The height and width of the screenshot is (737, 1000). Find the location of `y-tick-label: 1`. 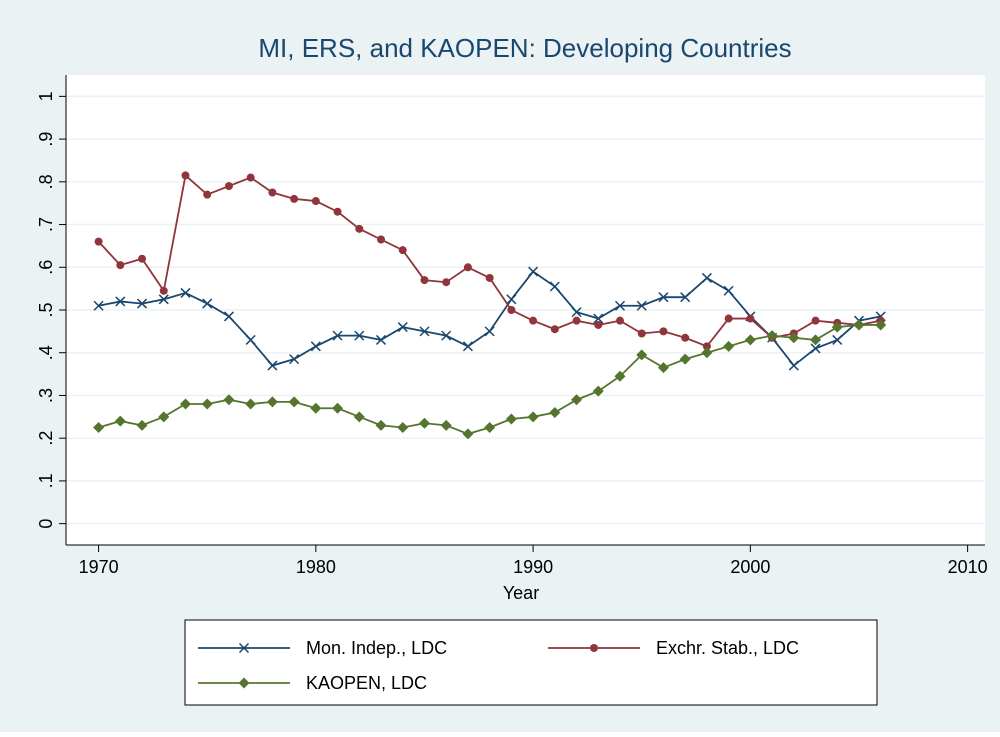

y-tick-label: 1 is located at coordinates (46, 96).